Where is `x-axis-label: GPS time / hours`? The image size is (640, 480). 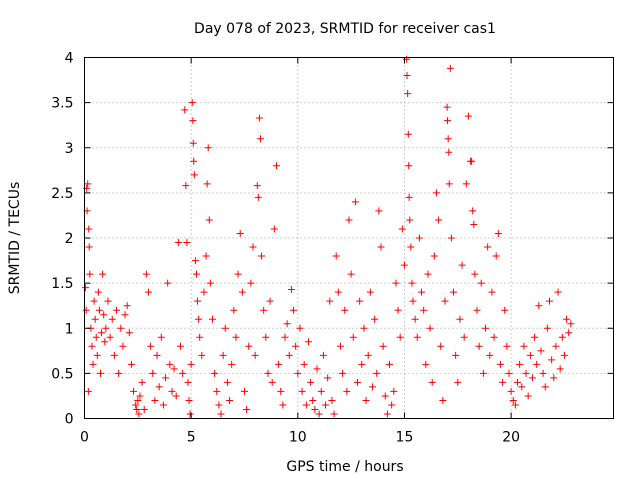
x-axis-label: GPS time / hours is located at coordinates (344, 467).